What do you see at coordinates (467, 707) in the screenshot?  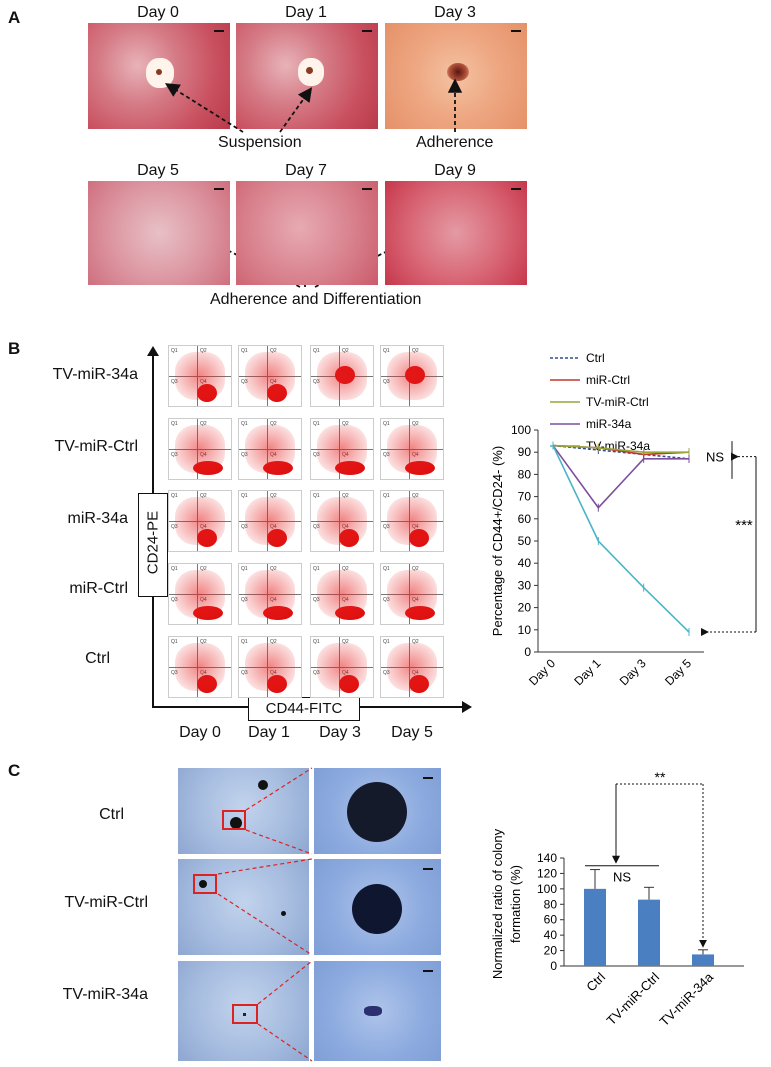 I see `facs-x-arrow-icon` at bounding box center [467, 707].